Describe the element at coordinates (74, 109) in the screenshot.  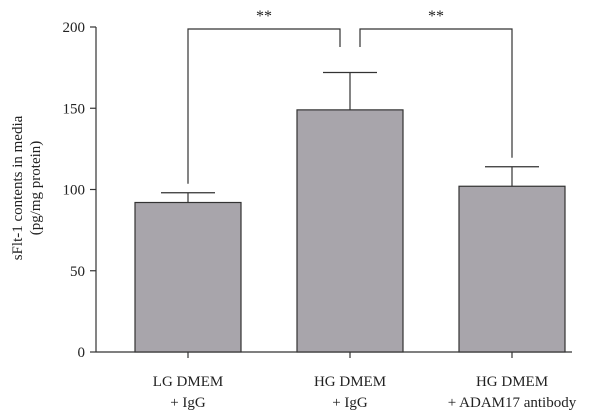
I see `y-tick-label: 150` at that location.